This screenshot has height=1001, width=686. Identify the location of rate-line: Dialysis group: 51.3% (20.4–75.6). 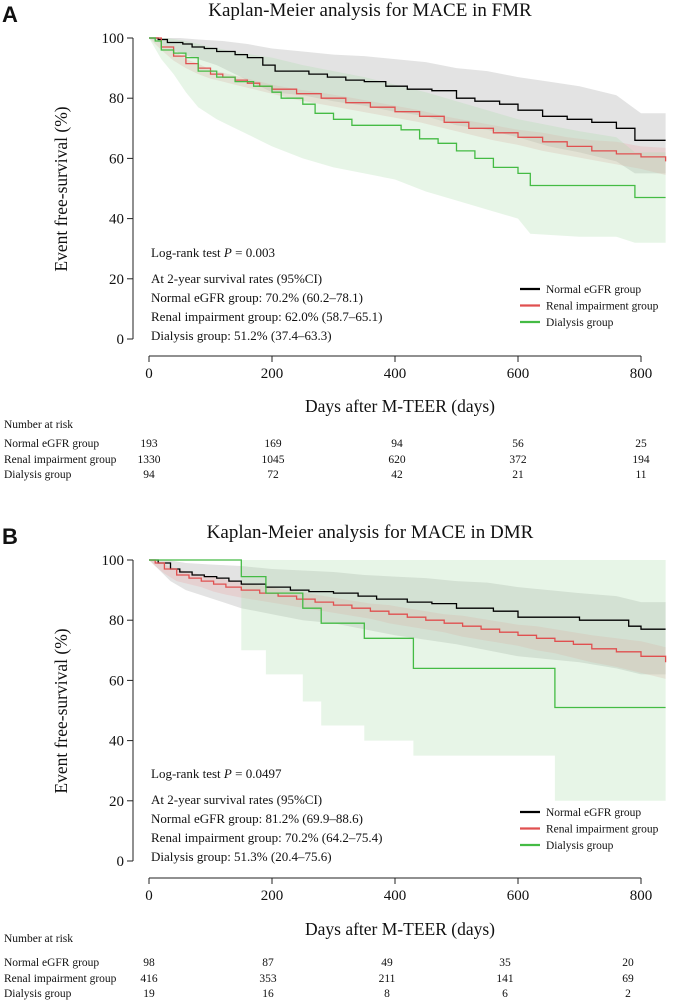
(241, 856).